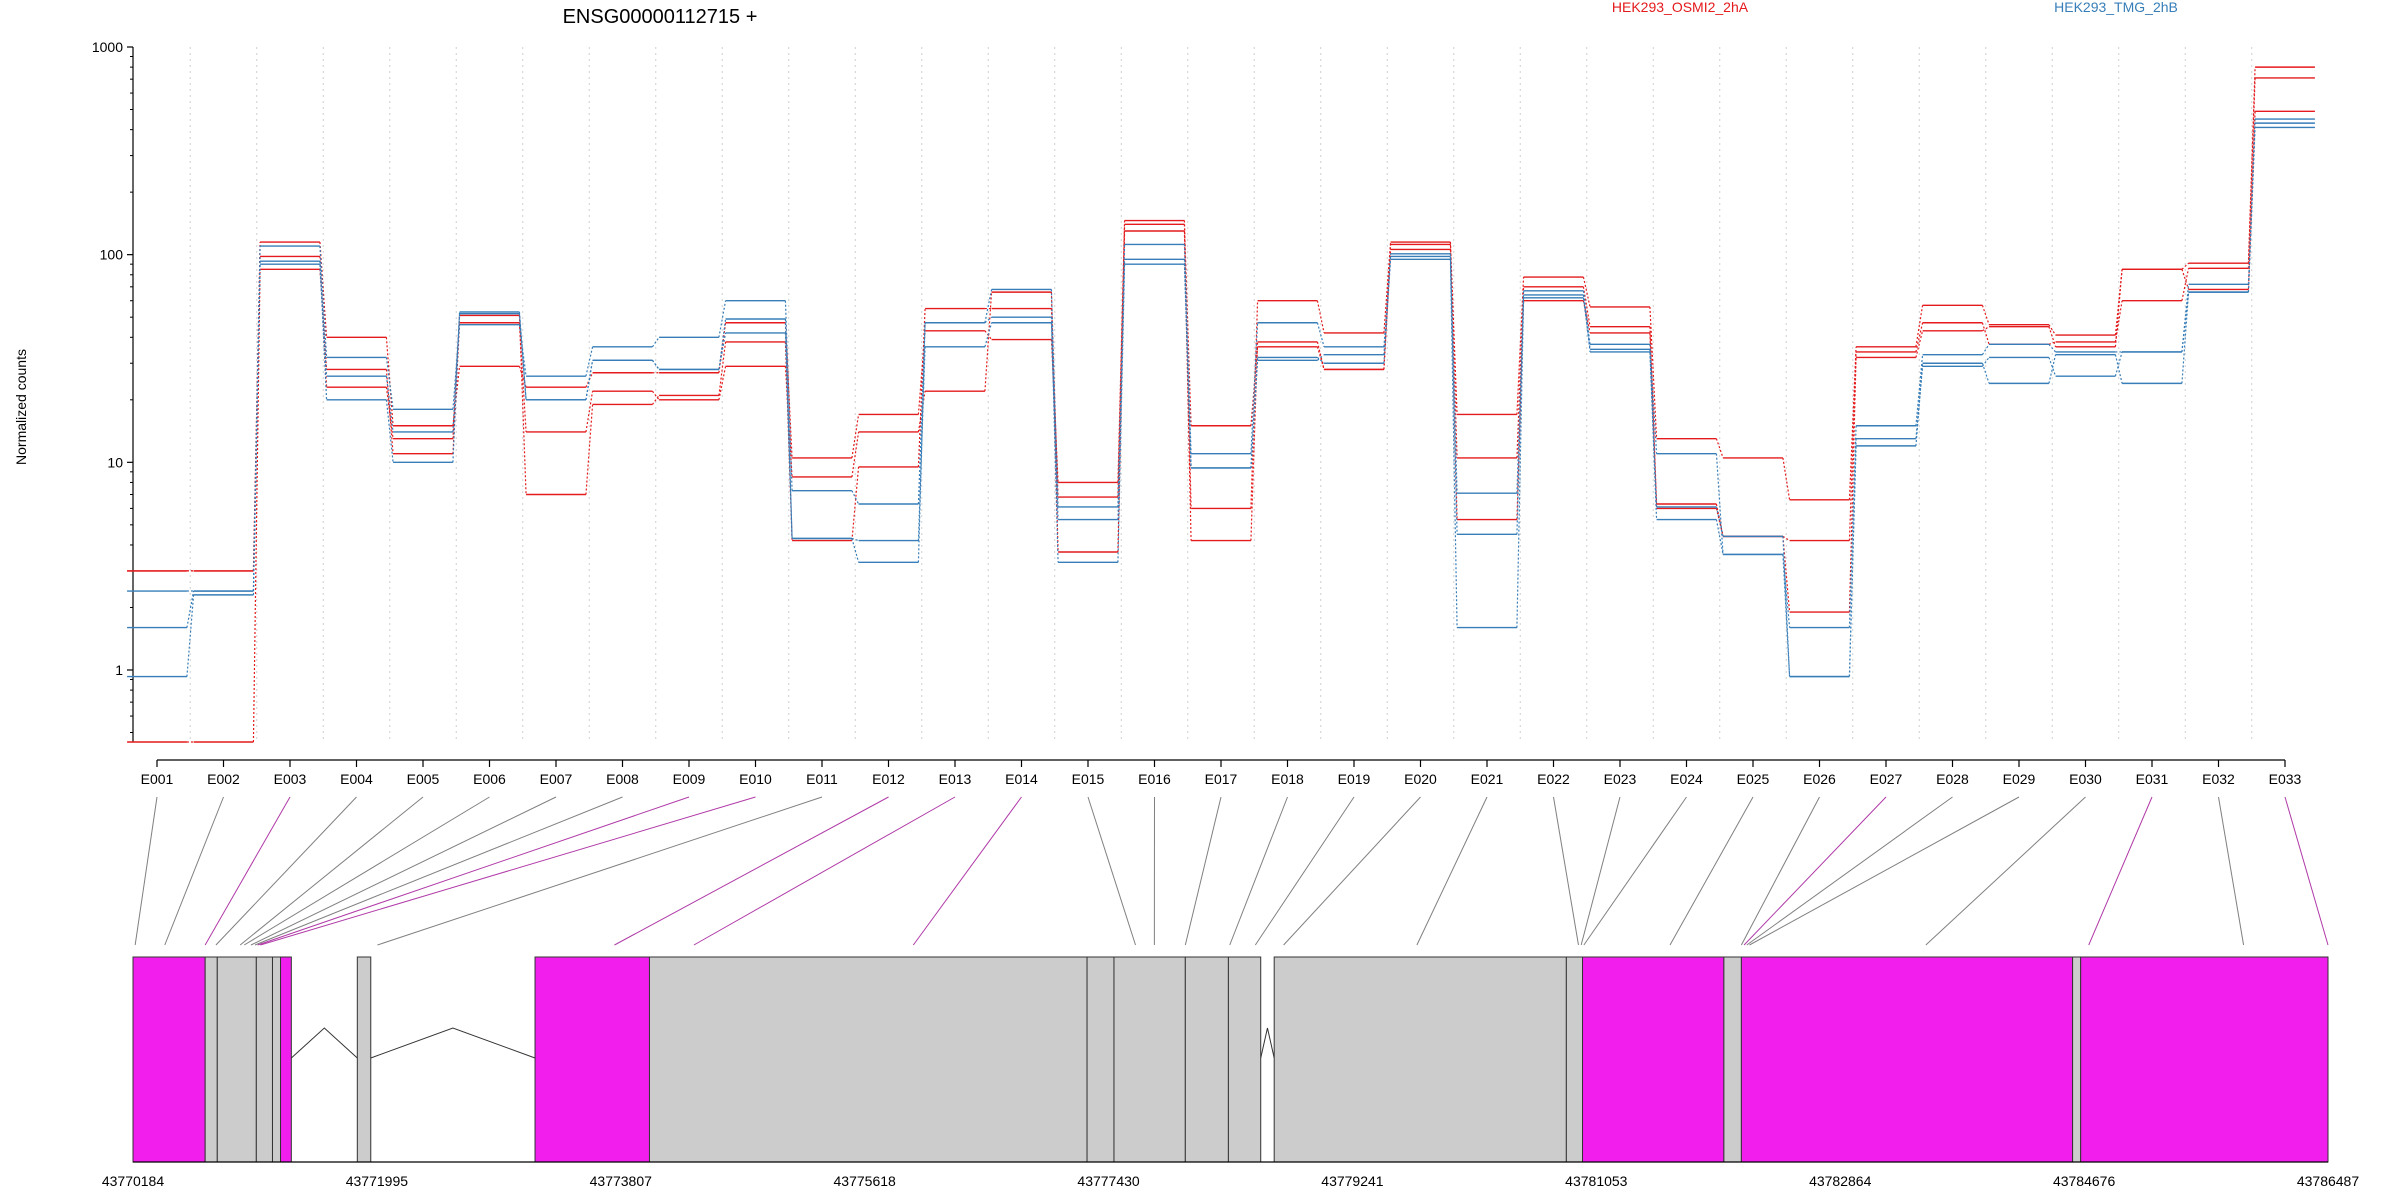 The height and width of the screenshot is (1200, 2400). What do you see at coordinates (755, 779) in the screenshot?
I see `x-tick-label: E010` at bounding box center [755, 779].